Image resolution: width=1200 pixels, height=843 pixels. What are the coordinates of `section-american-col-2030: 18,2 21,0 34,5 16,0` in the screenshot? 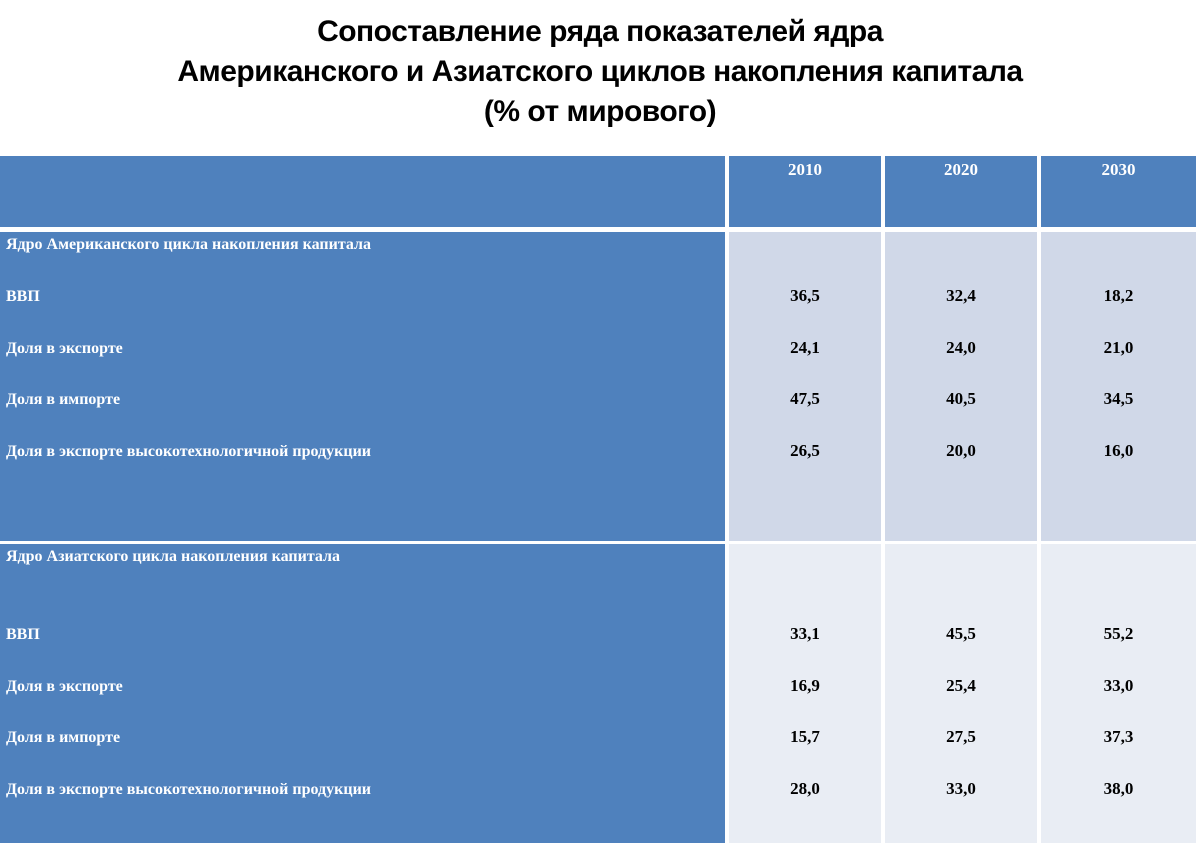 It's located at (1118, 386).